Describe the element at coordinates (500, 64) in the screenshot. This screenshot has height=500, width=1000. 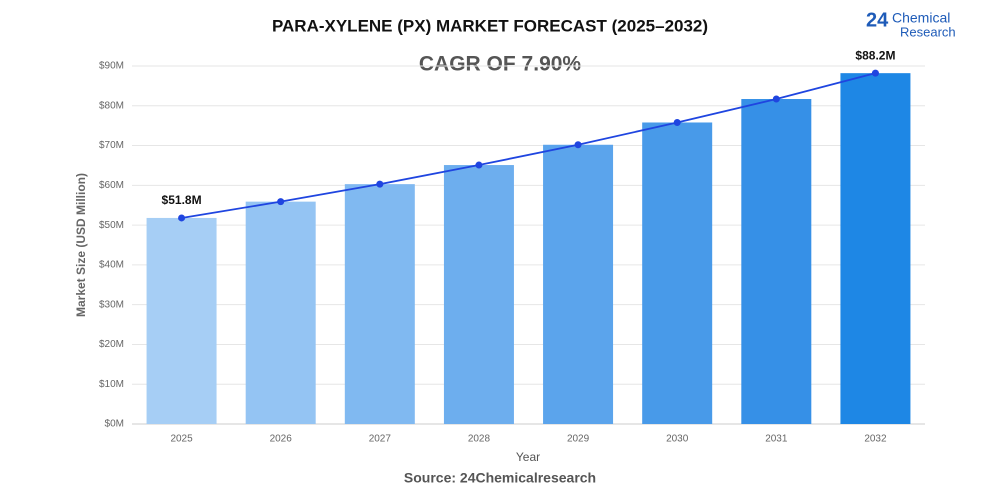
I see `cagr-annotation: CAGR OF 7.90%` at that location.